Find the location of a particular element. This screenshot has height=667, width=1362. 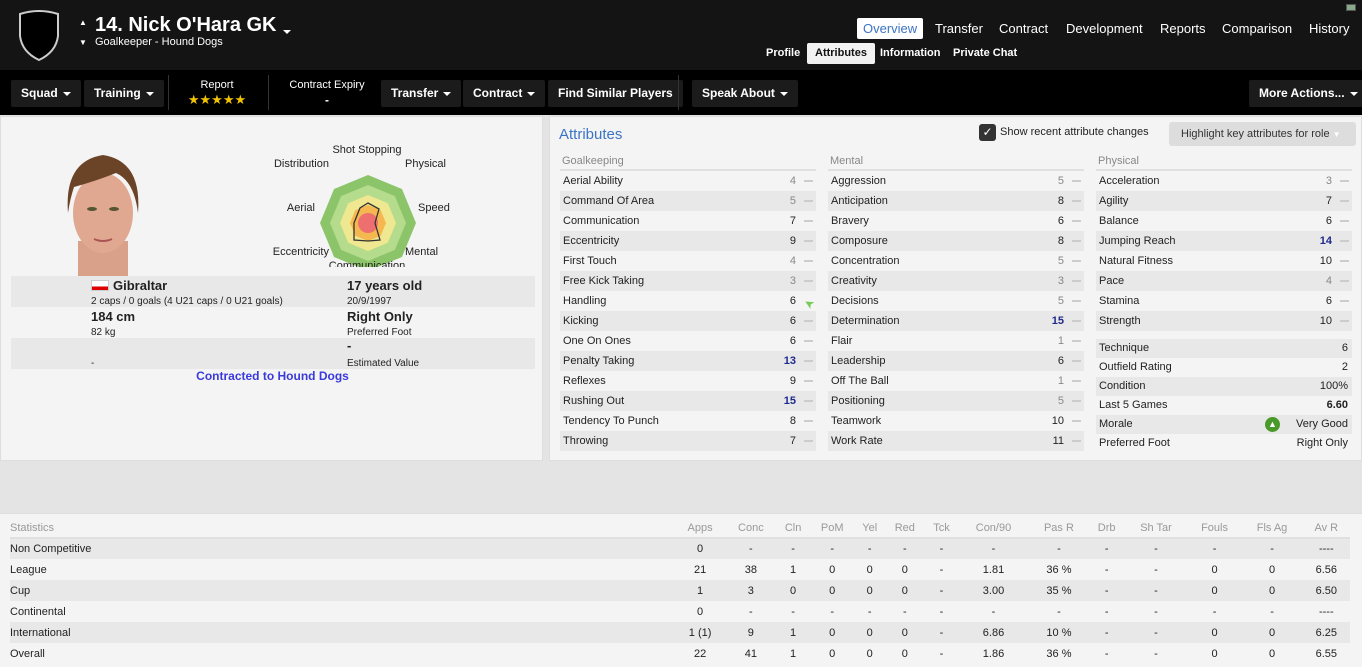

attribute-row: Concentration 5 is located at coordinates (956, 261).